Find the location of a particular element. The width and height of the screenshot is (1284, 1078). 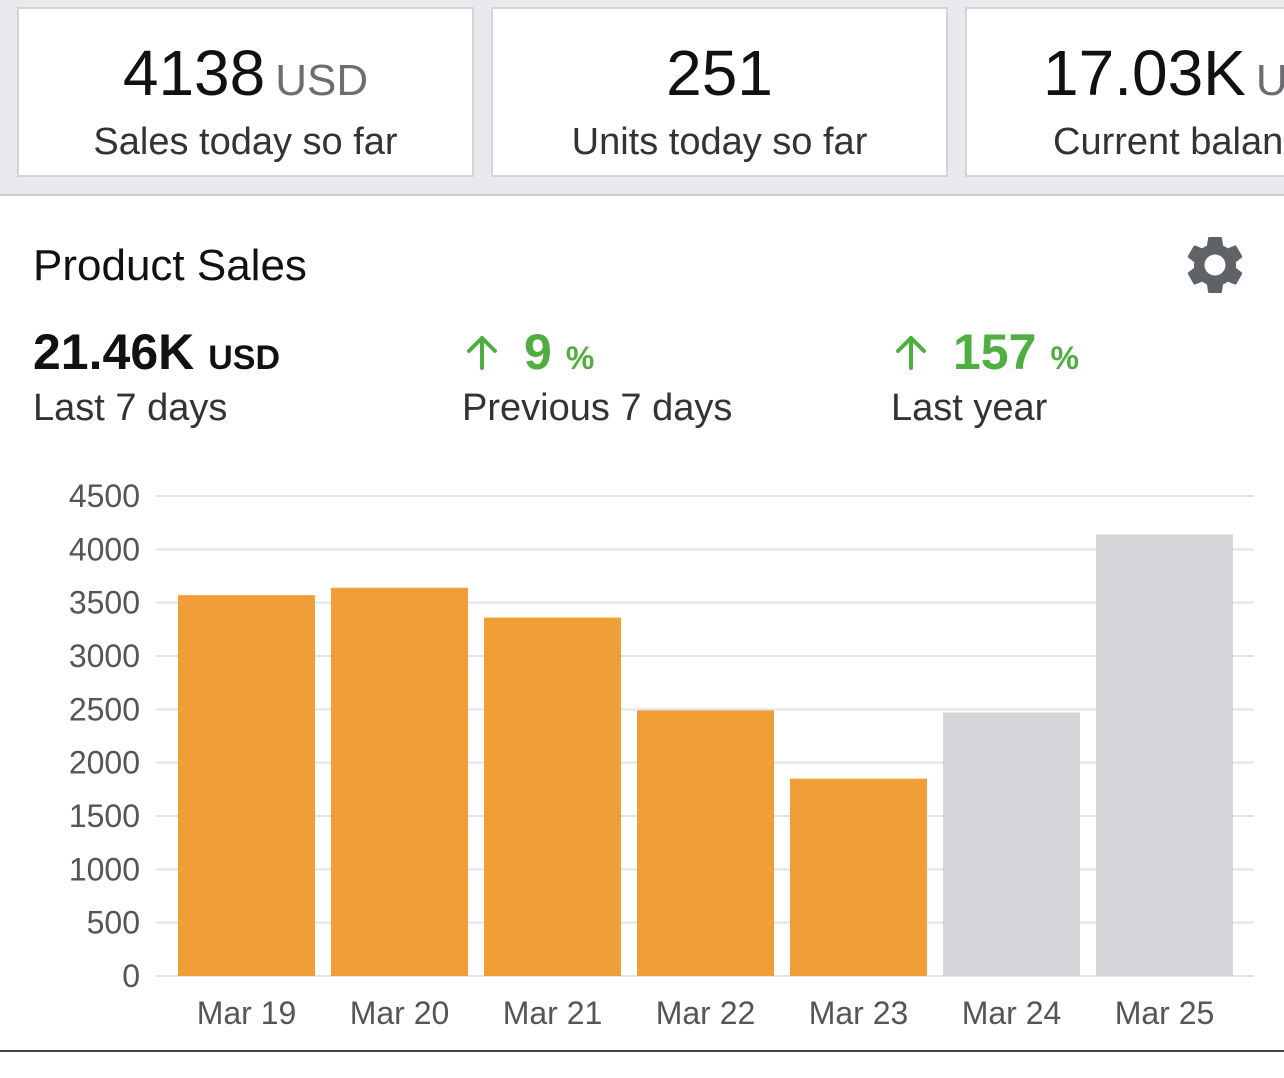

x-tick-label: Mar 22 is located at coordinates (706, 1013).